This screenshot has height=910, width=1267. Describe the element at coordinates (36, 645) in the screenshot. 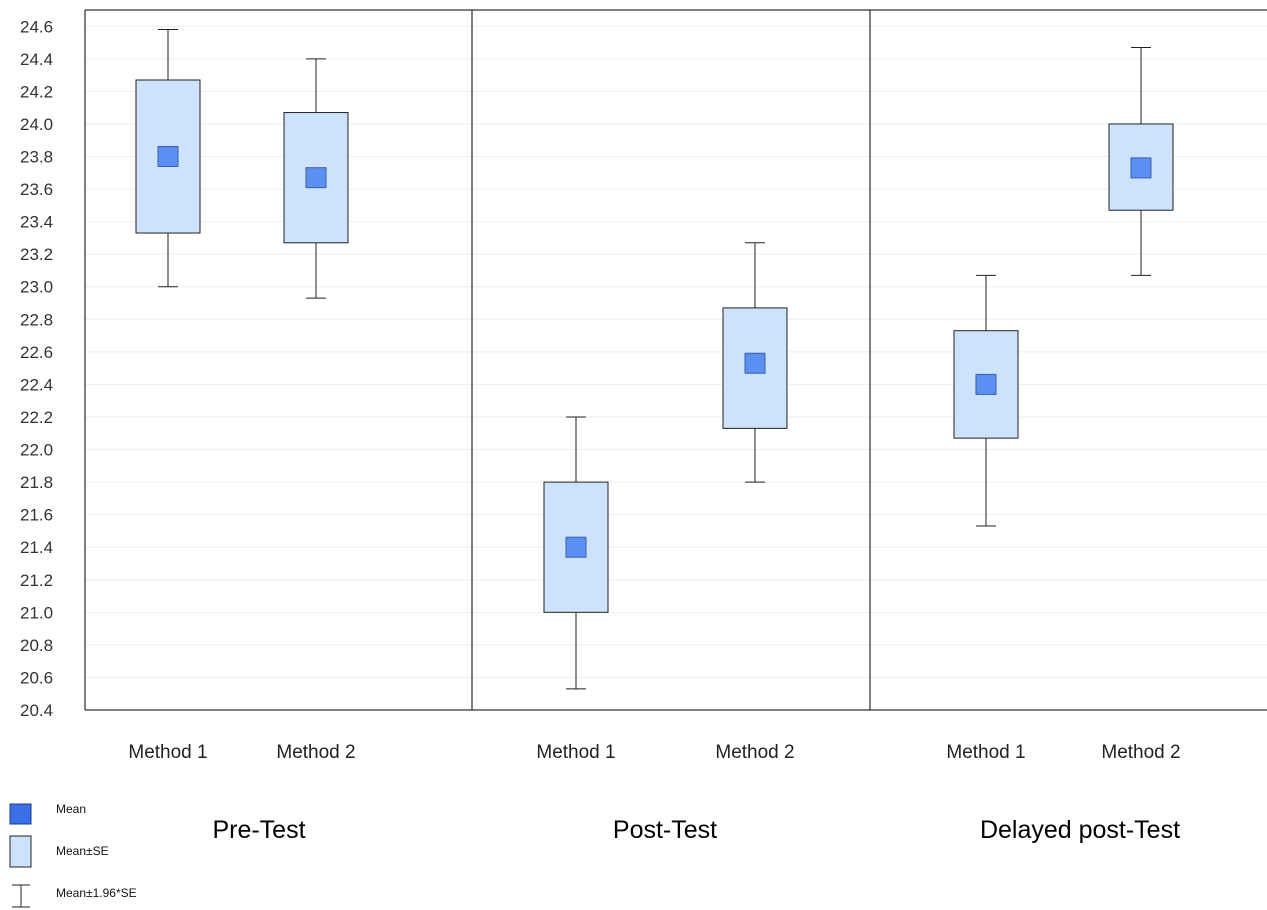

I see `y-tick-label: 20.8` at that location.